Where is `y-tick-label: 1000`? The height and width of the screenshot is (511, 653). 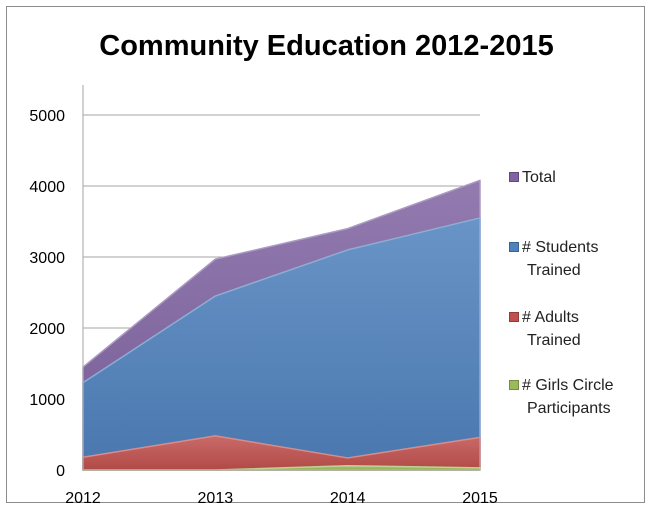 y-tick-label: 1000 is located at coordinates (47, 400).